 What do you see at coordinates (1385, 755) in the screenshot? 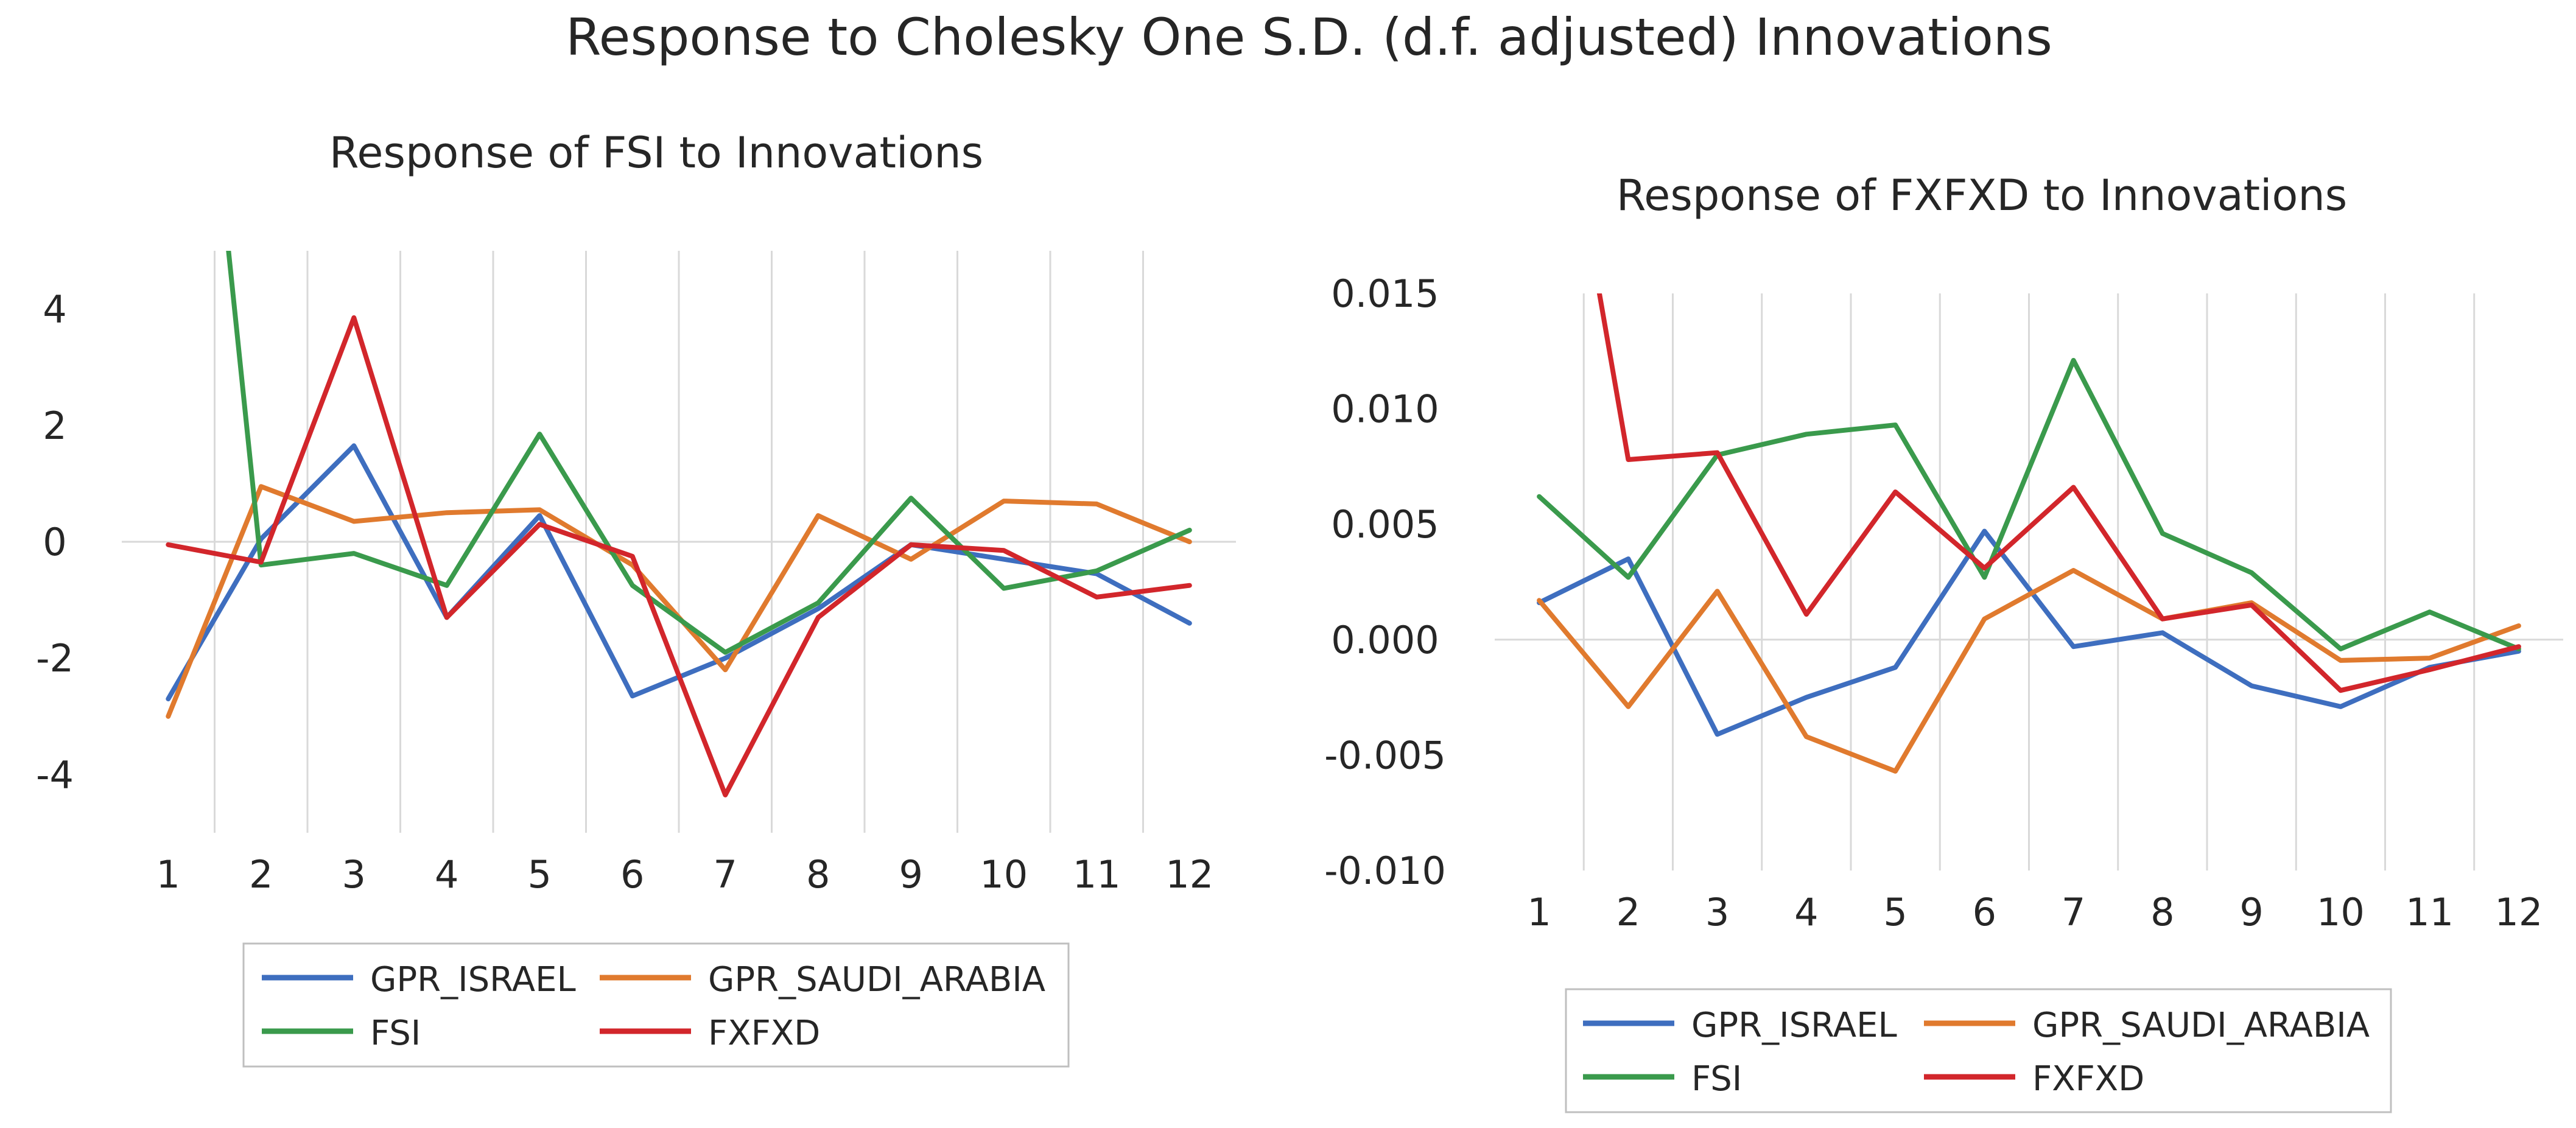
I see `y-tick-label: -0.005` at bounding box center [1385, 755].